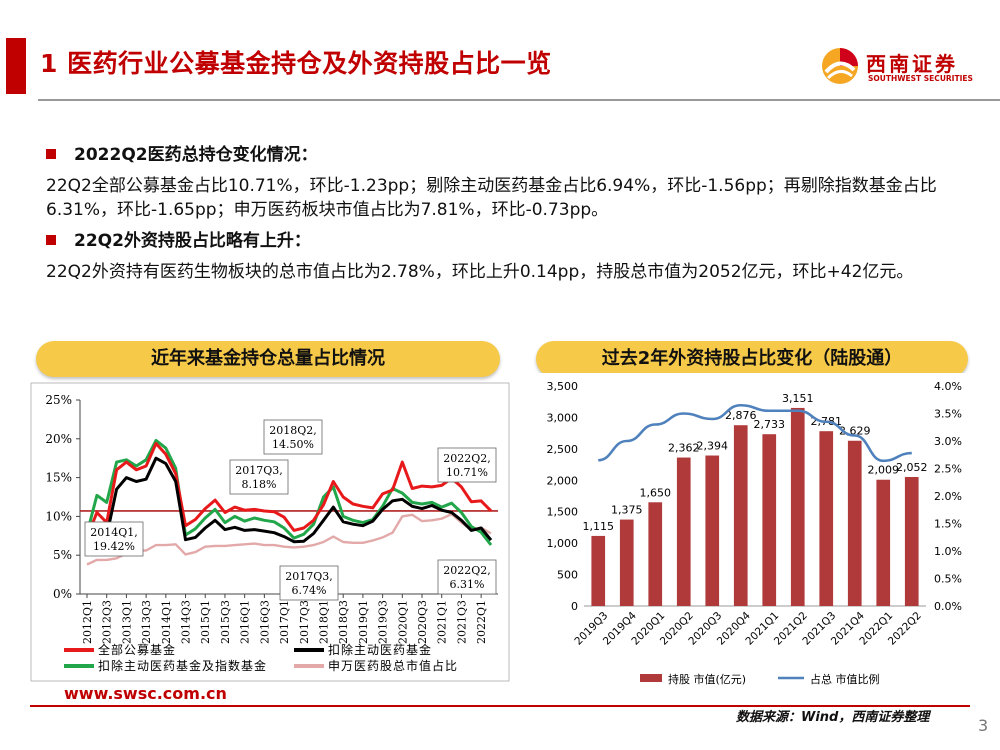 The height and width of the screenshot is (750, 1000). What do you see at coordinates (912, 467) in the screenshot?
I see `bar-value-label: 2,052` at bounding box center [912, 467].